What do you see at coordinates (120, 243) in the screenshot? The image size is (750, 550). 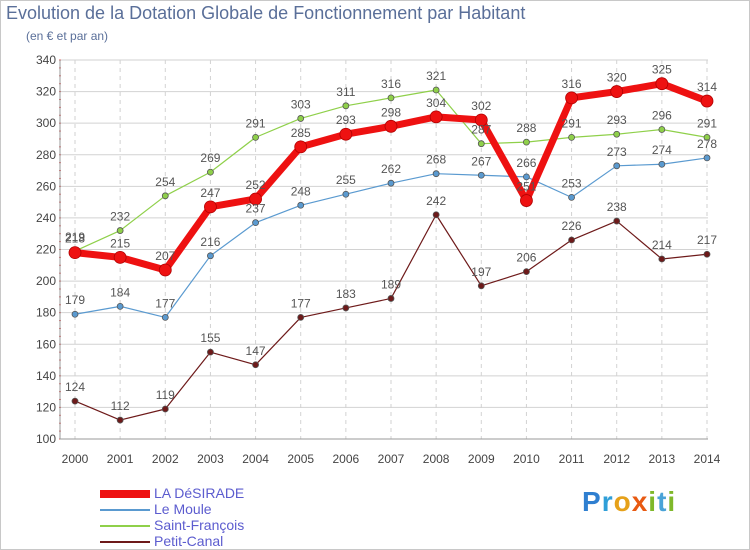 I see `data-label: 215` at bounding box center [120, 243].